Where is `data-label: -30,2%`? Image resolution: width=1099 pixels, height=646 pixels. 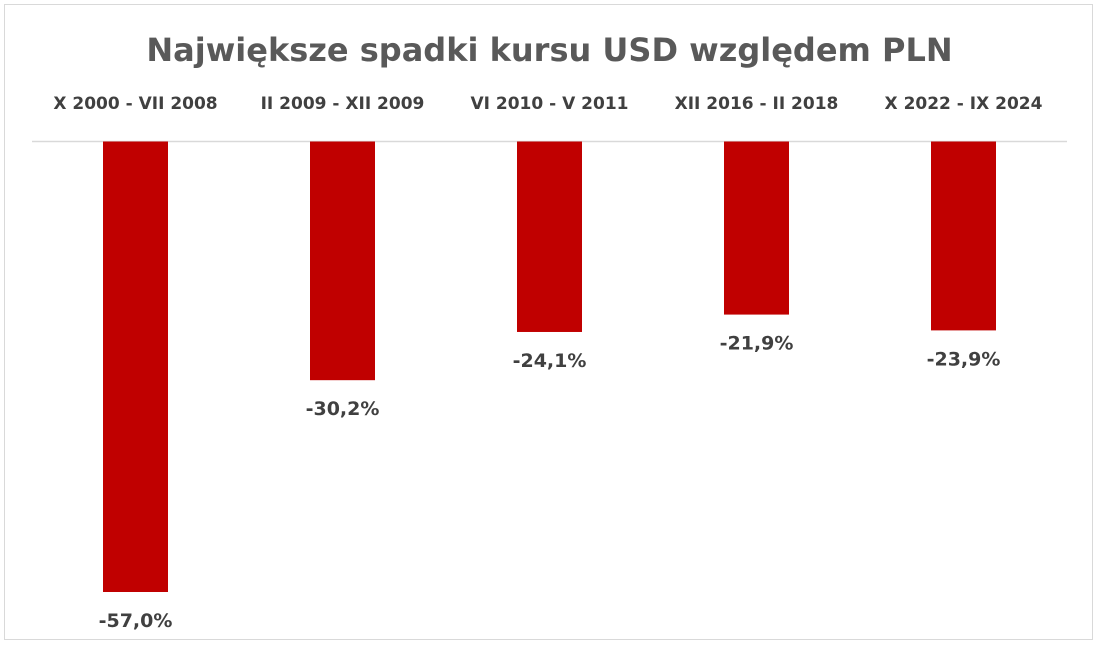
data-label: -30,2% is located at coordinates (343, 409).